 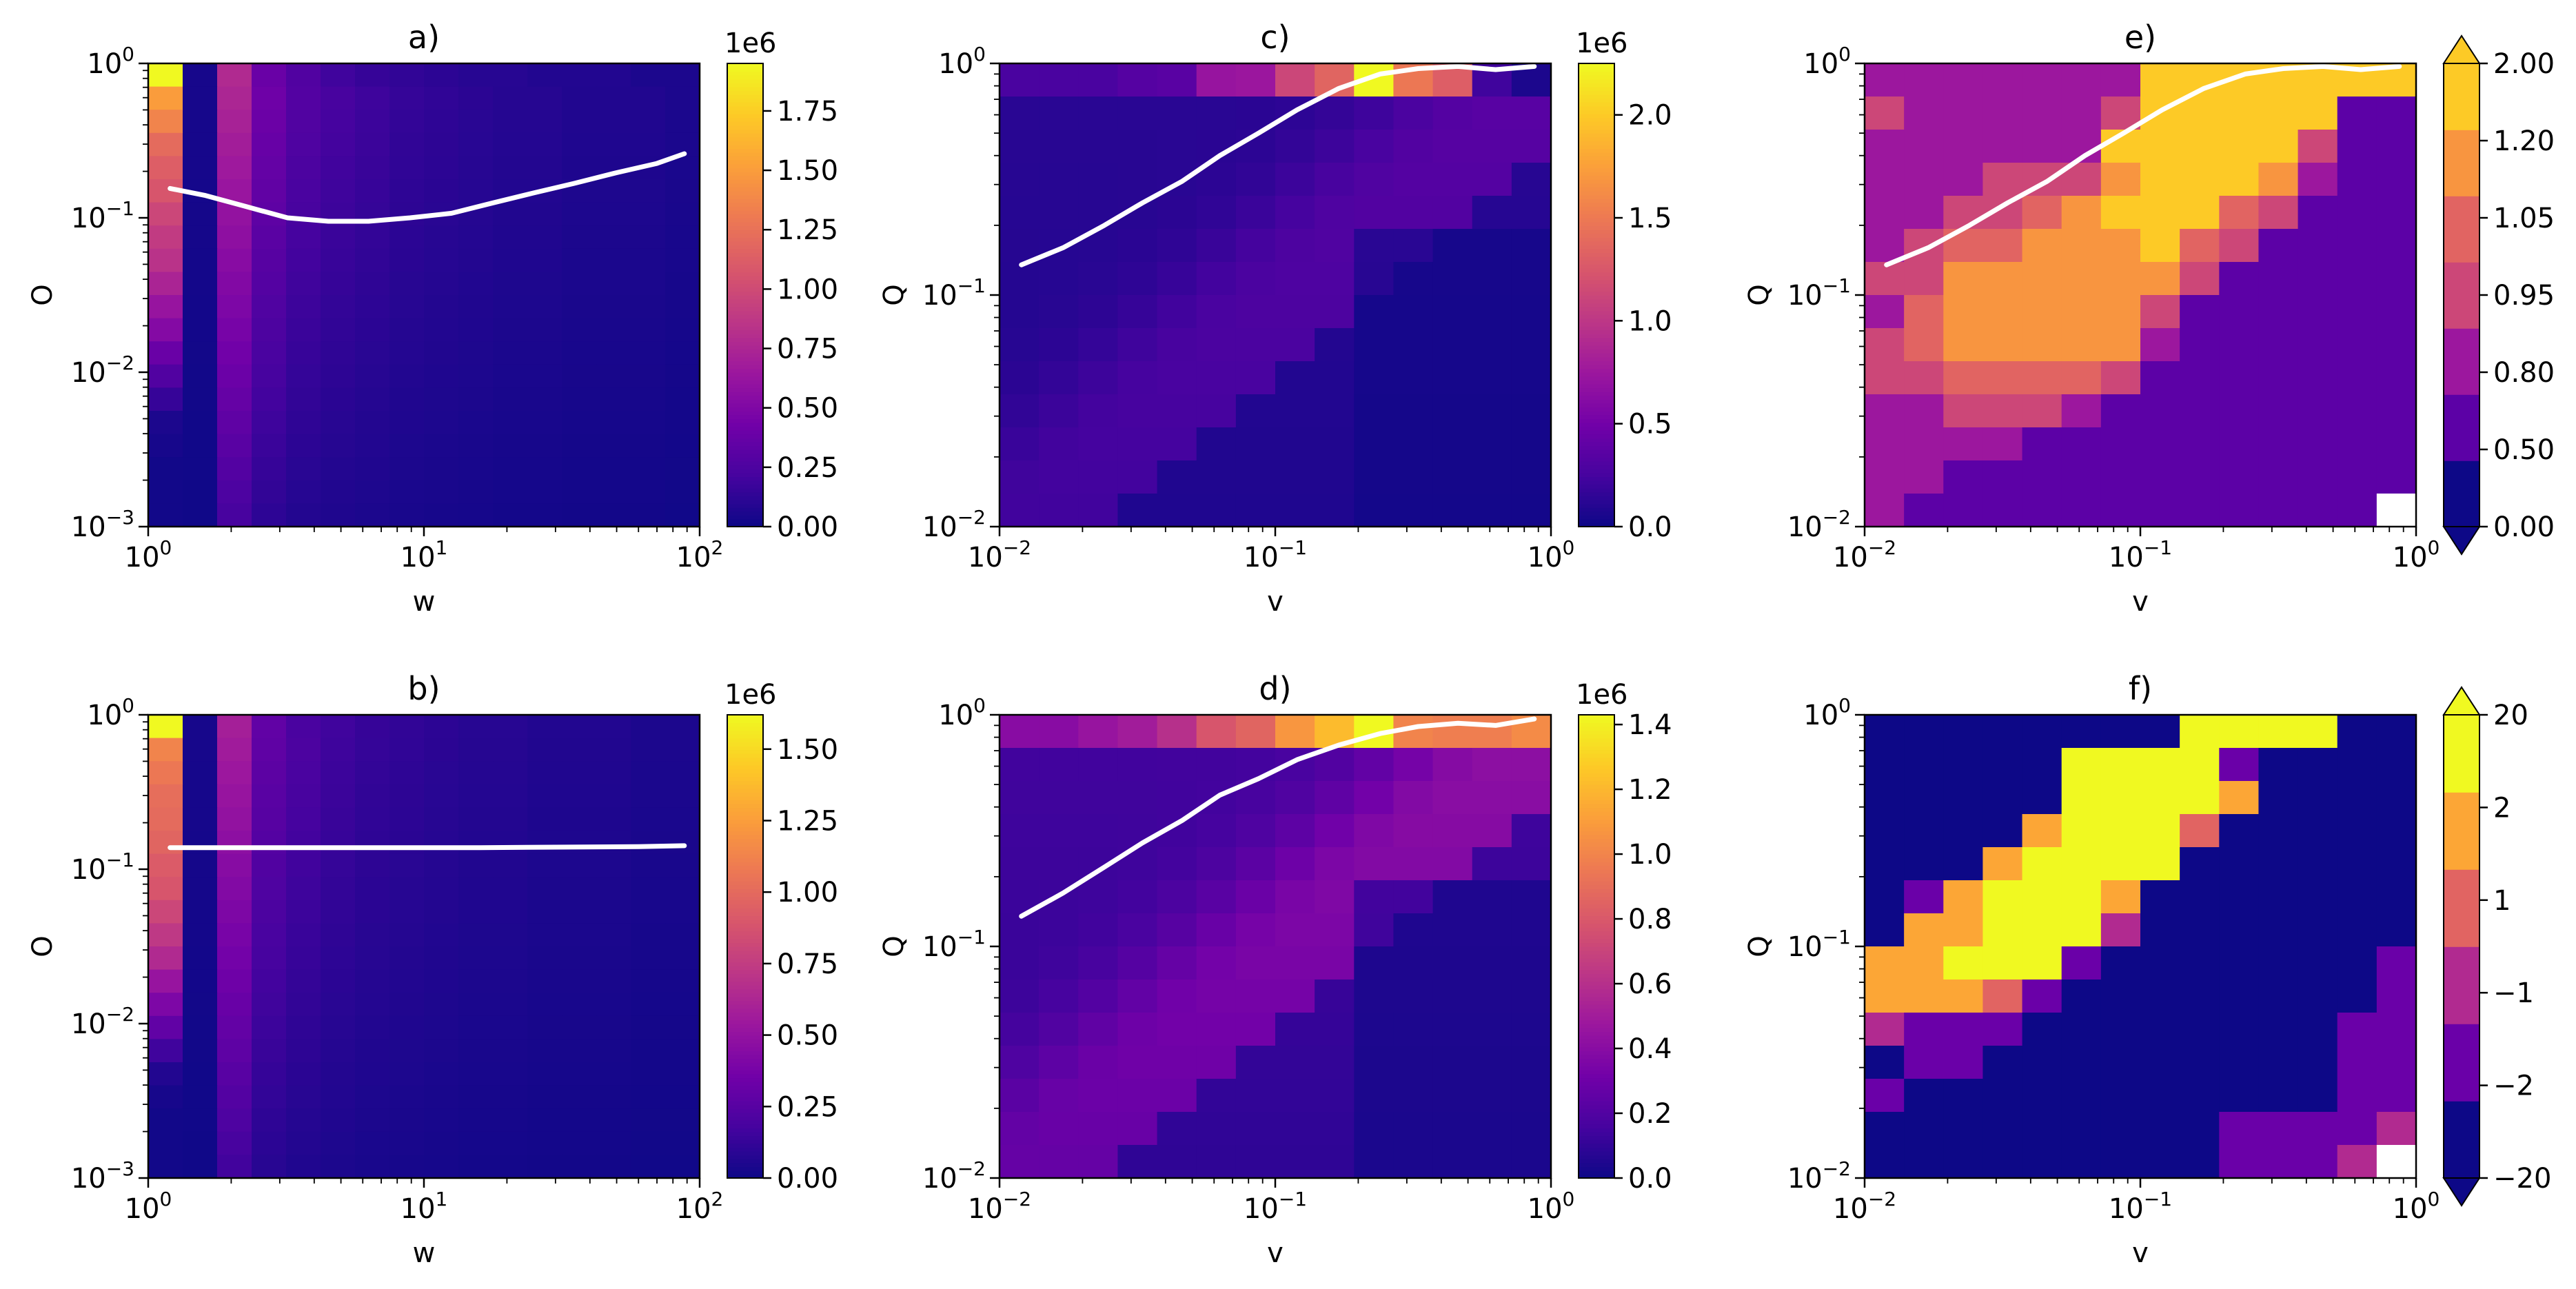 What do you see at coordinates (2524, 141) in the screenshot?
I see `colorbar-tick-label: 1.20` at bounding box center [2524, 141].